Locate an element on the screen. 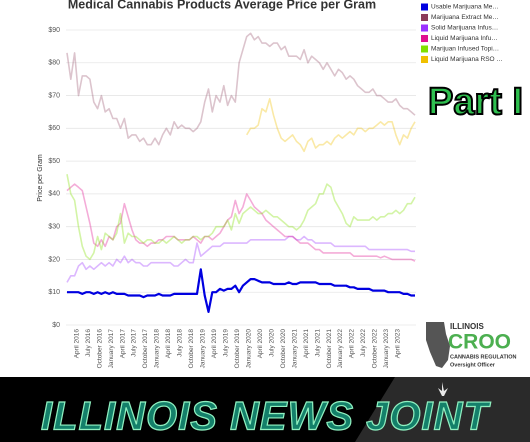  x-tick-label: April 2023 is located at coordinates (398, 344).